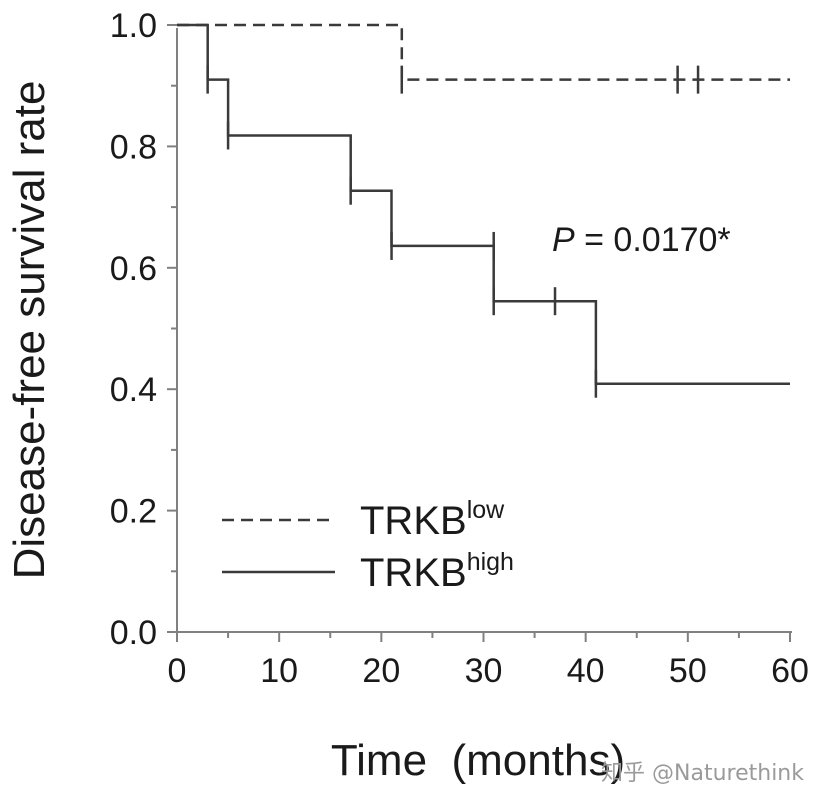  I want to click on y-axis-label: Disease-free survival rate, so click(29, 330).